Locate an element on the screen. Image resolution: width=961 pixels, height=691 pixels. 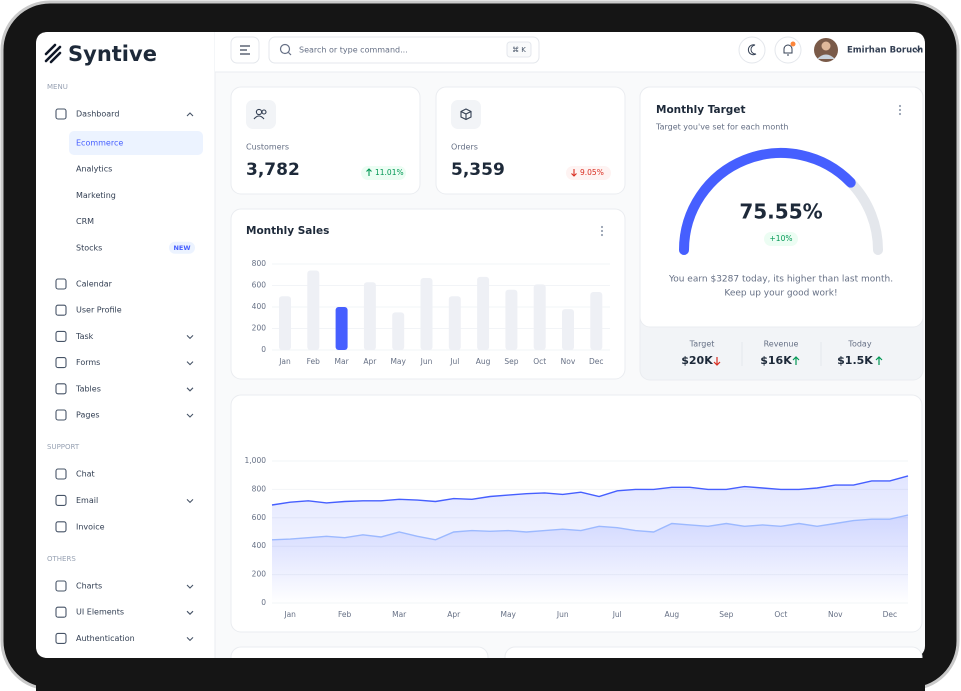
chart-title: Monthly Sales is located at coordinates (287, 231).